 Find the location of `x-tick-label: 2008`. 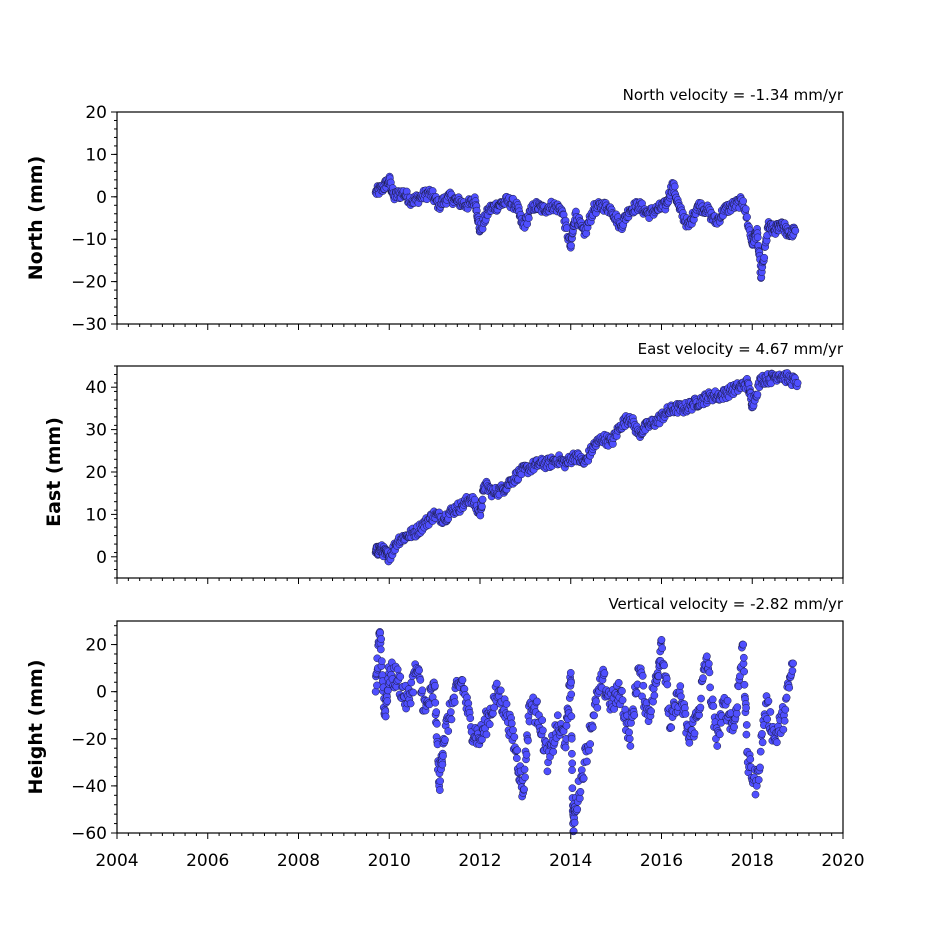

x-tick-label: 2008 is located at coordinates (298, 861).